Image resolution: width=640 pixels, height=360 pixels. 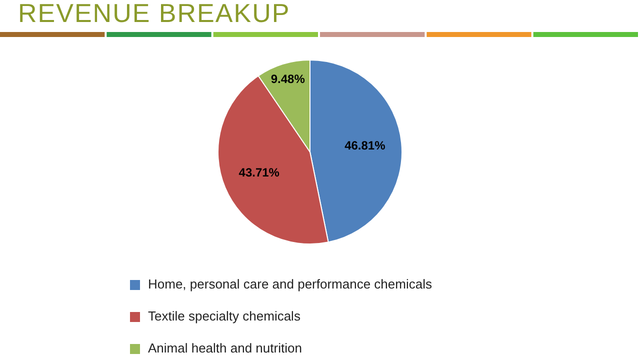 What do you see at coordinates (259, 173) in the screenshot?
I see `data-label: 43.71%` at bounding box center [259, 173].